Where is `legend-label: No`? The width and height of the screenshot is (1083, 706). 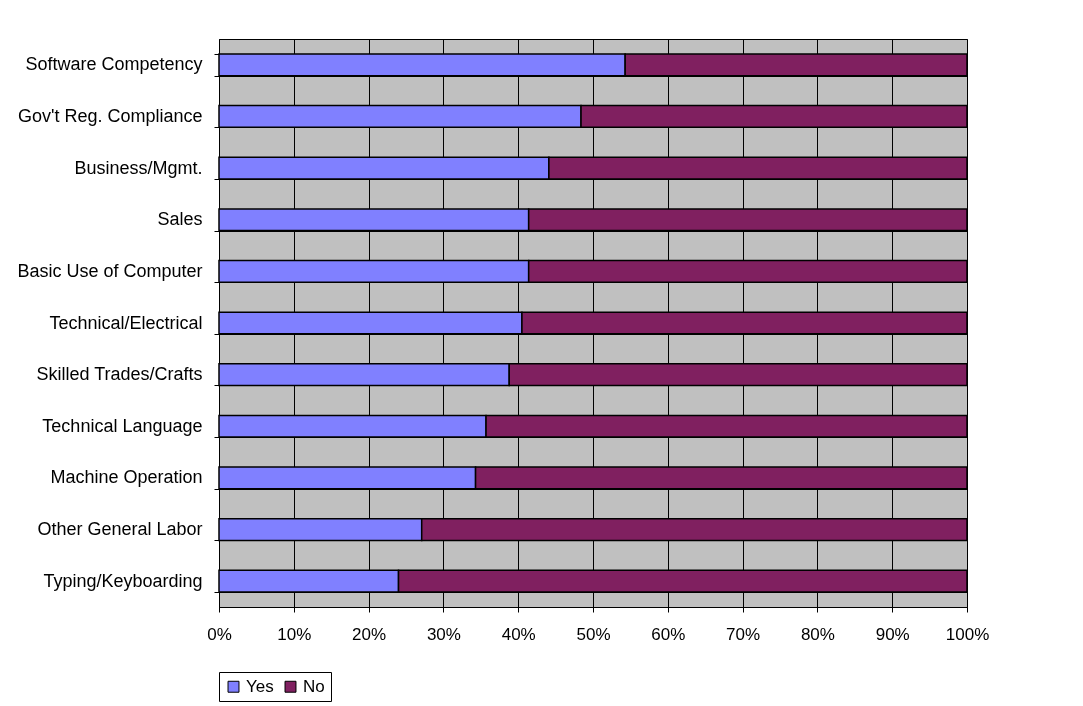
legend-label: No is located at coordinates (314, 686).